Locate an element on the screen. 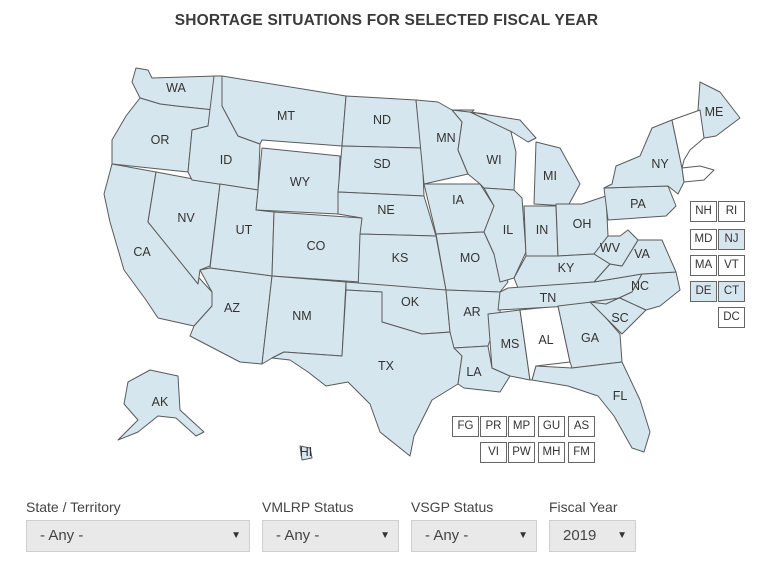  vsgp-filter-label: VSGP Status is located at coordinates (452, 507).